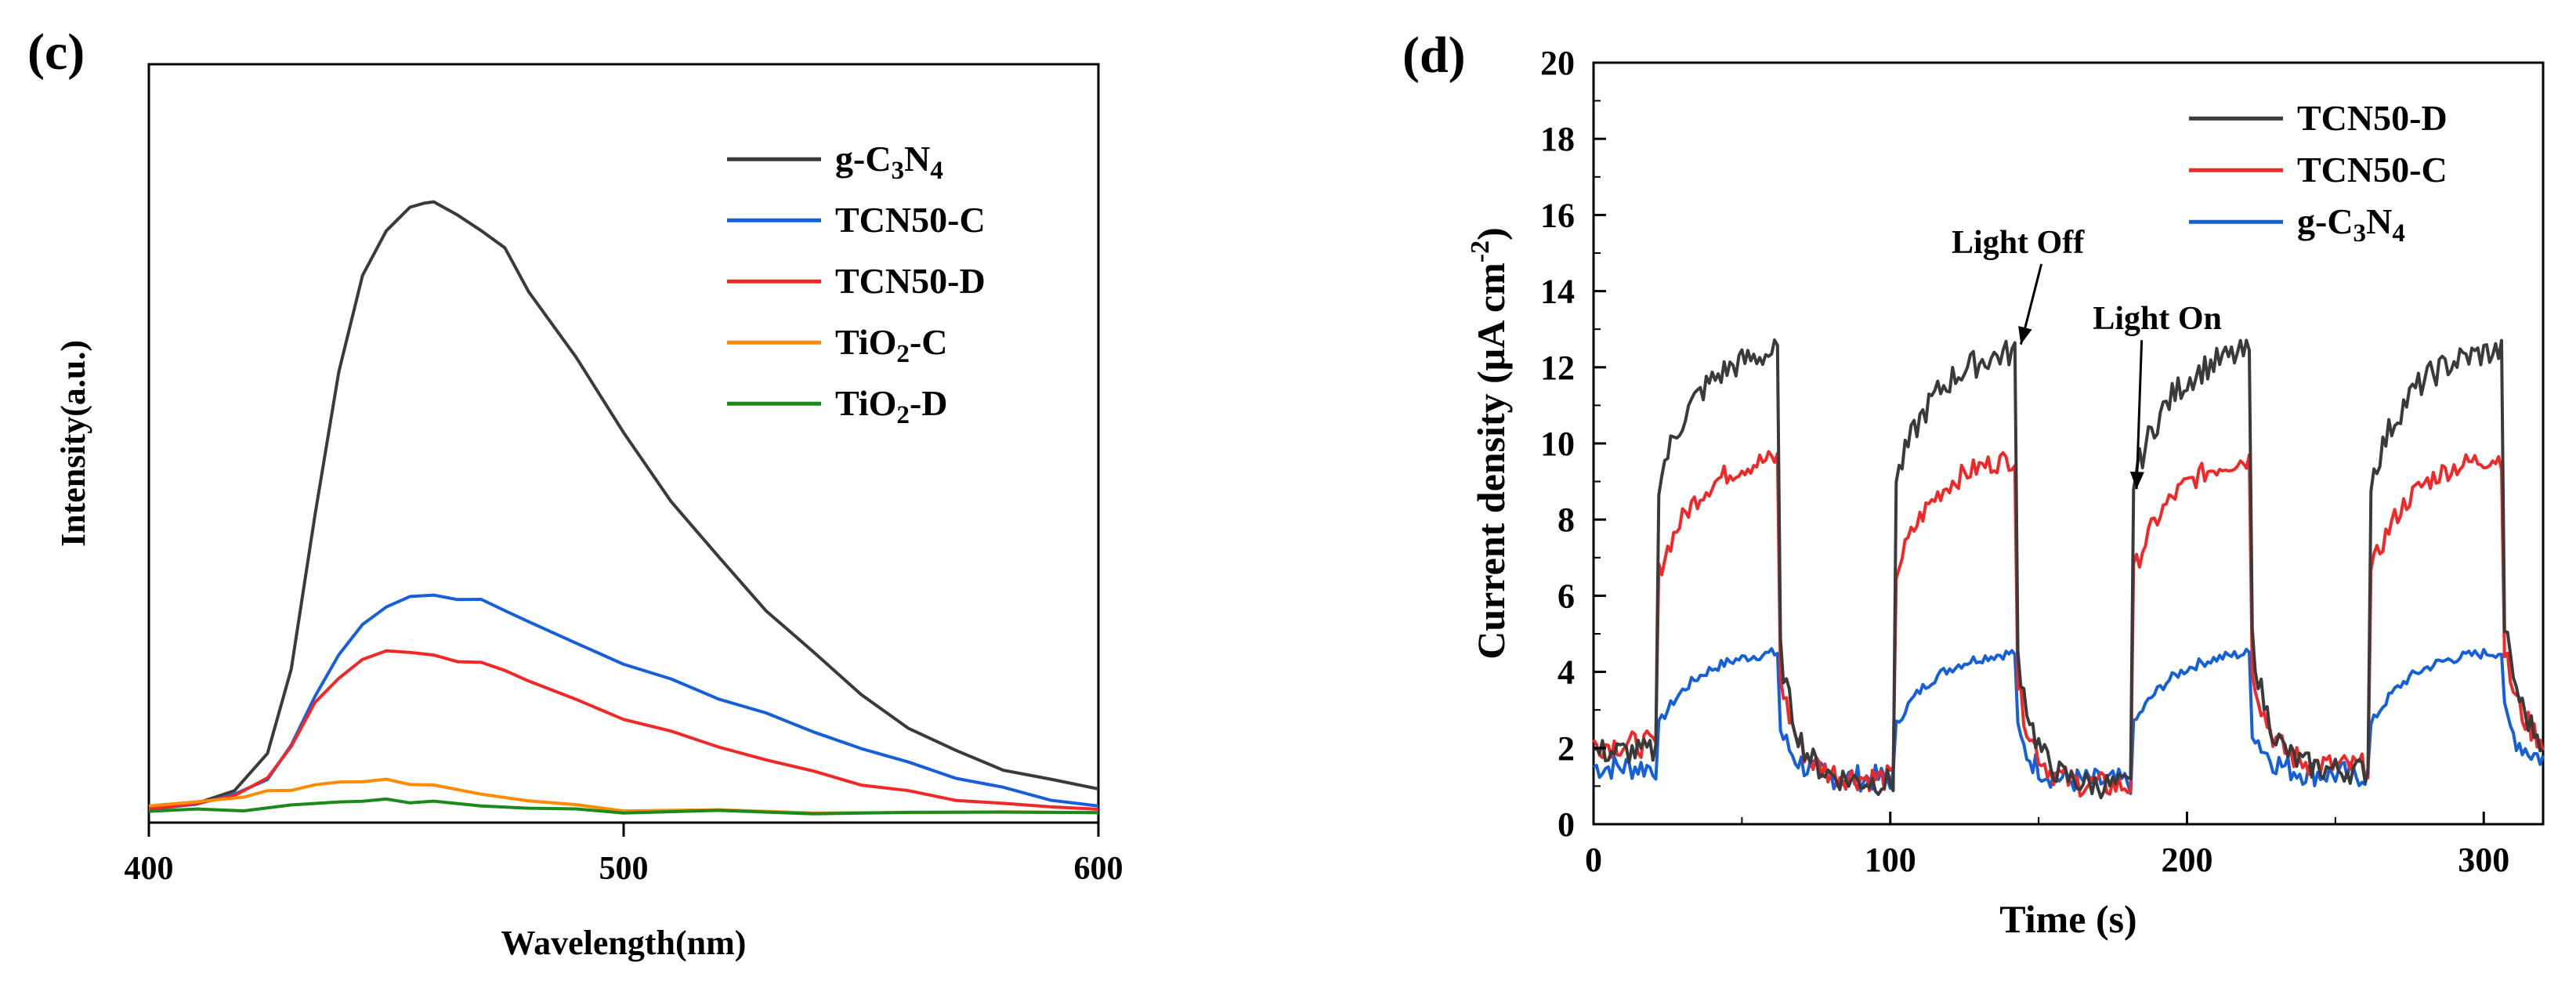 The width and height of the screenshot is (2576, 984). I want to click on panel-d-y-tick-label-7: 14, so click(1558, 292).